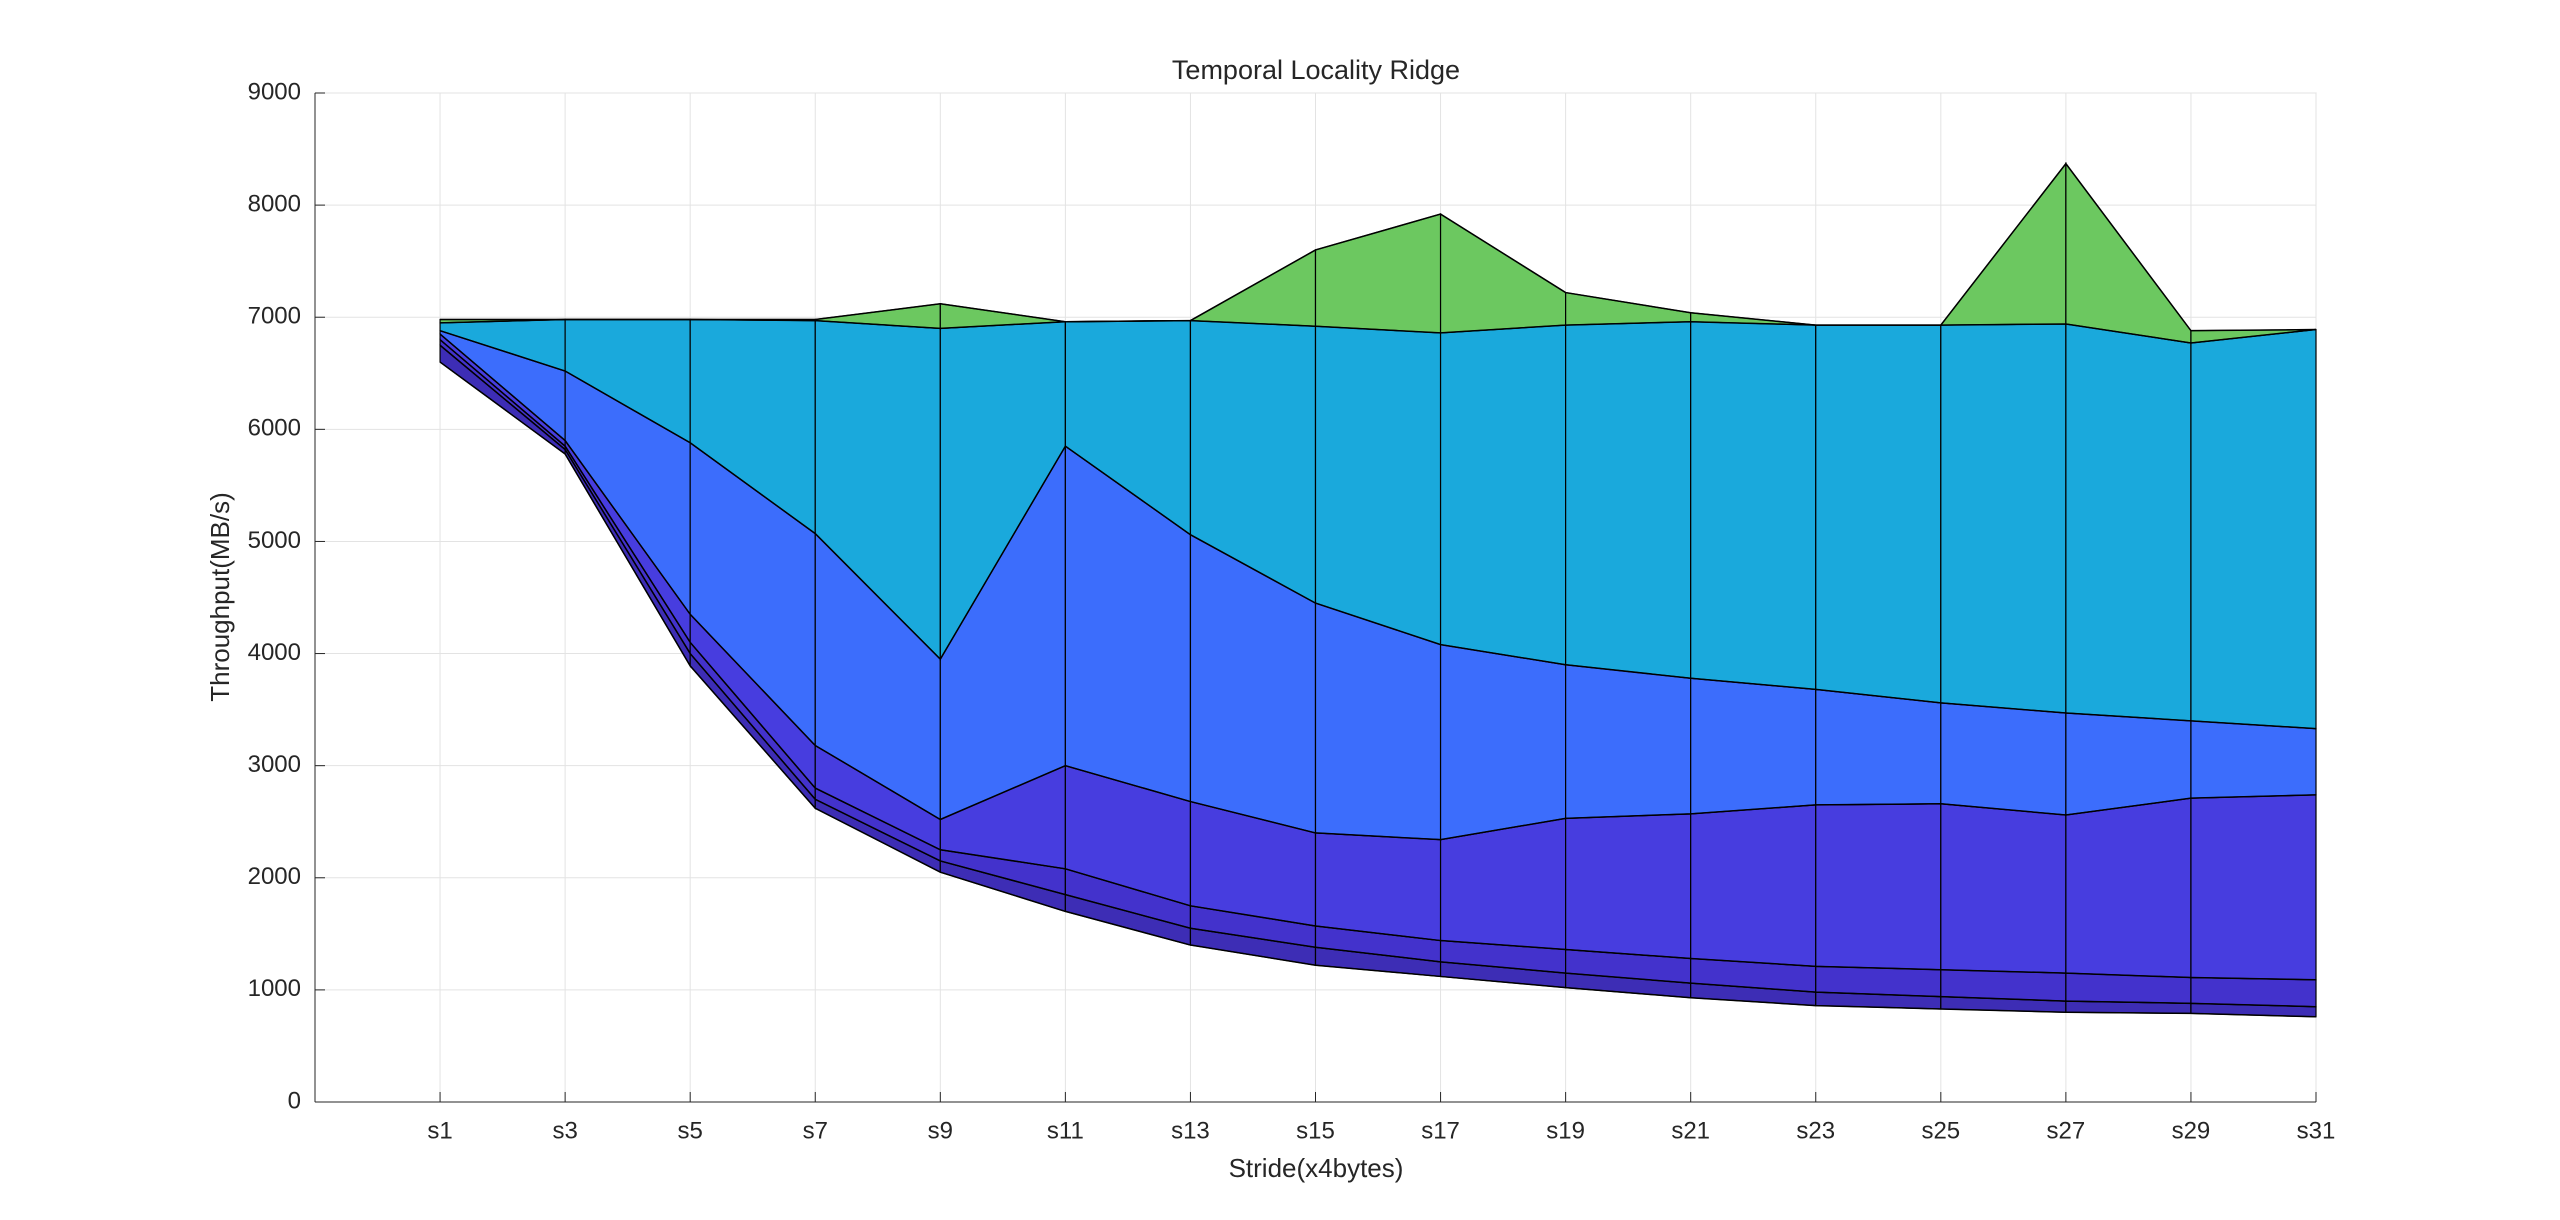 The width and height of the screenshot is (2560, 1220). Describe the element at coordinates (1316, 1168) in the screenshot. I see `x-axis-label: Stride(x4bytes)` at that location.